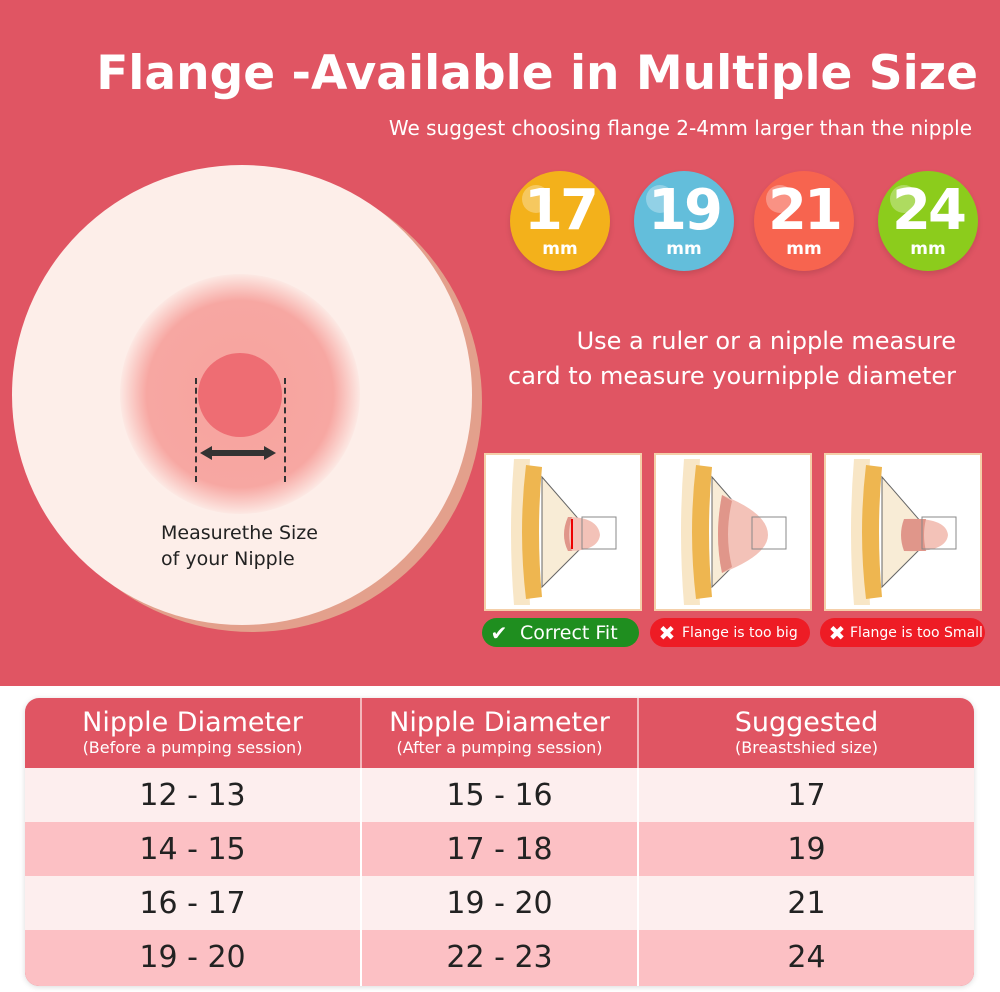  Describe the element at coordinates (684, 221) in the screenshot. I see `size-badge-19: 19 mm` at that location.